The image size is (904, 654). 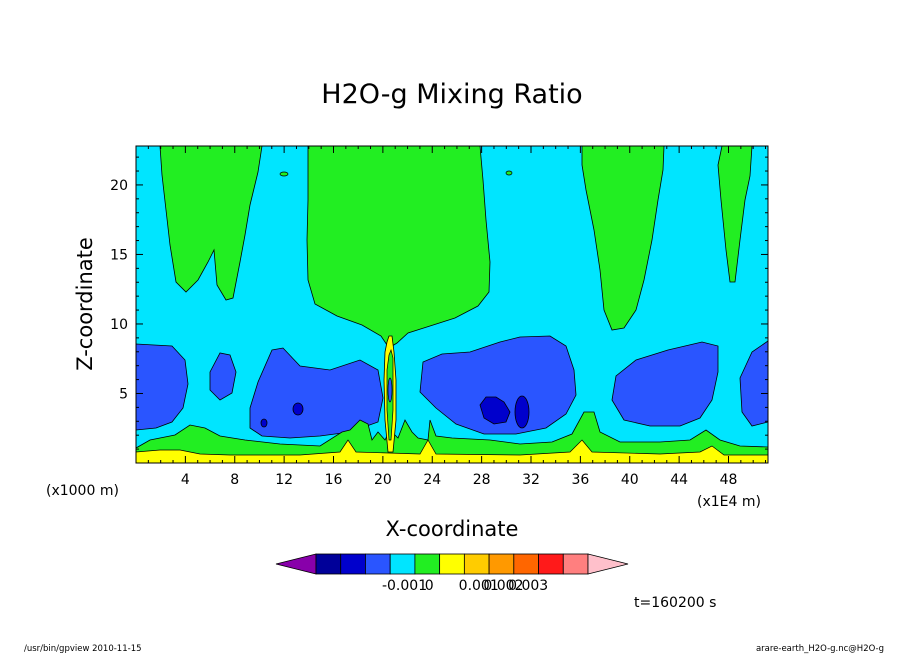 What do you see at coordinates (528, 586) in the screenshot?
I see `colorbar-label: 0.003` at bounding box center [528, 586].